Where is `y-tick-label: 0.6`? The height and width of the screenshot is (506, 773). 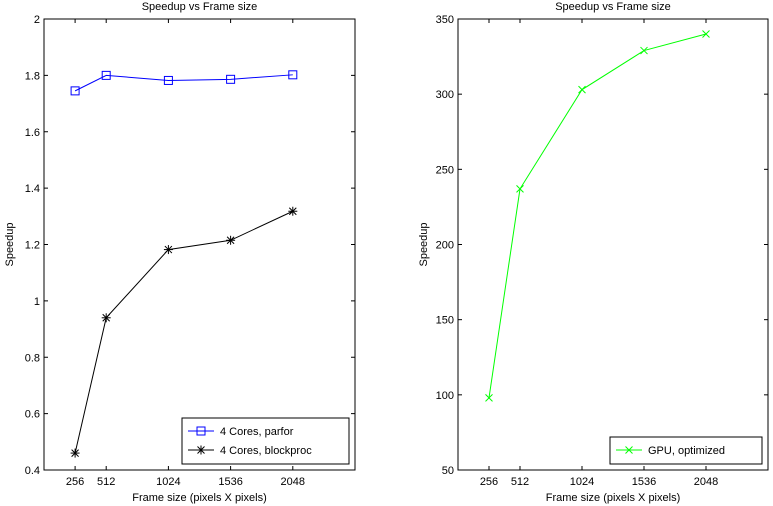
y-tick-label: 0.6 is located at coordinates (32, 415).